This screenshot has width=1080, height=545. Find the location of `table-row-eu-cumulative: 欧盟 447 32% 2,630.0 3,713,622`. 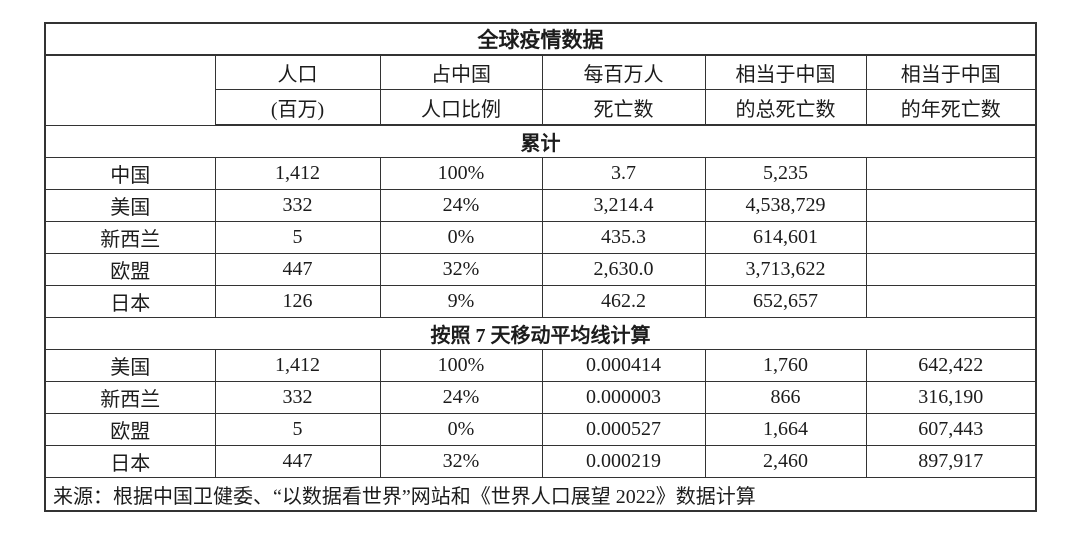

table-row-eu-cumulative: 欧盟 447 32% 2,630.0 3,713,622 is located at coordinates (540, 269).